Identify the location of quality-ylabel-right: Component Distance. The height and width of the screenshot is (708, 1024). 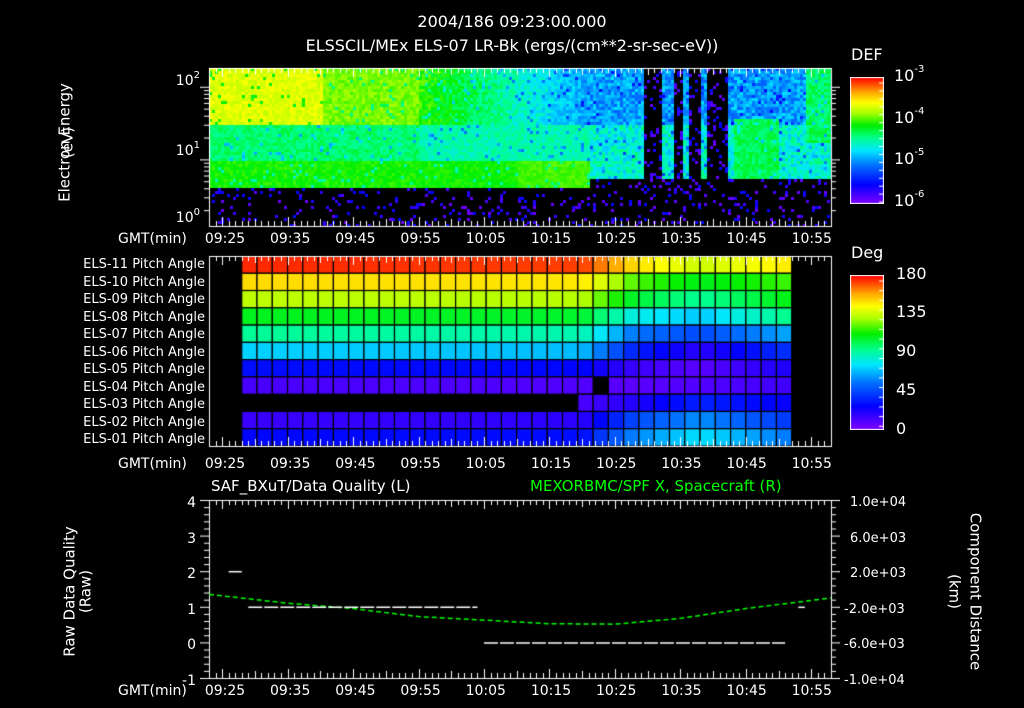
(975, 591).